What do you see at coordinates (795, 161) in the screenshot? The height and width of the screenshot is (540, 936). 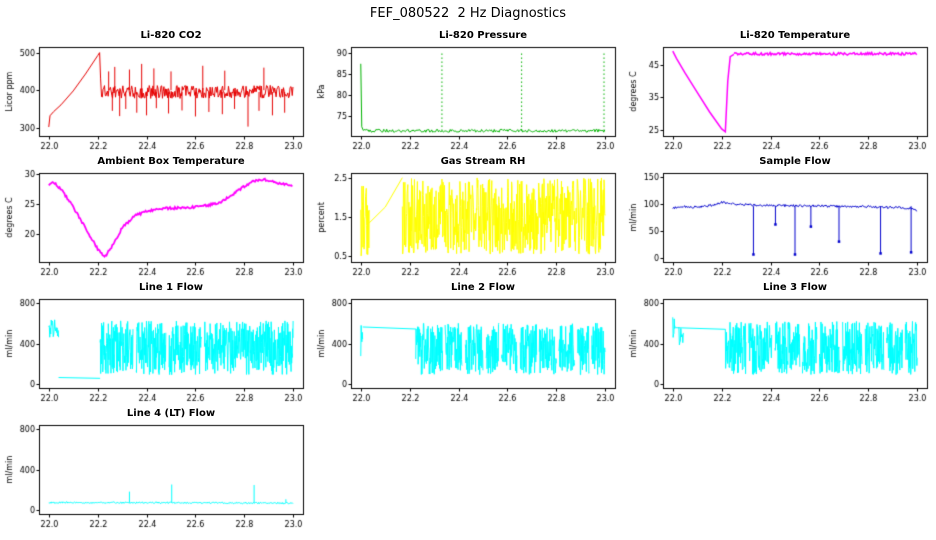 I see `chart-title: Sample Flow` at bounding box center [795, 161].